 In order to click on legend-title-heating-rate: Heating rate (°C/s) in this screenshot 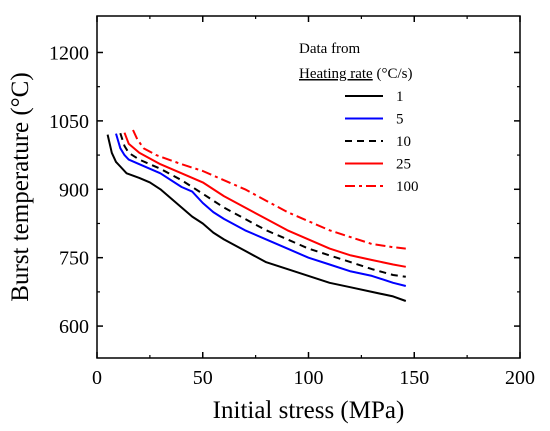, I will do `click(355, 74)`.